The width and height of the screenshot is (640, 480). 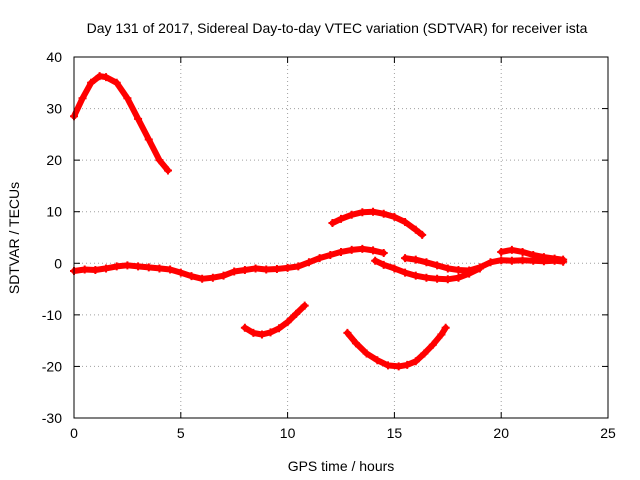 What do you see at coordinates (608, 433) in the screenshot?
I see `x-tick-label: 25` at bounding box center [608, 433].